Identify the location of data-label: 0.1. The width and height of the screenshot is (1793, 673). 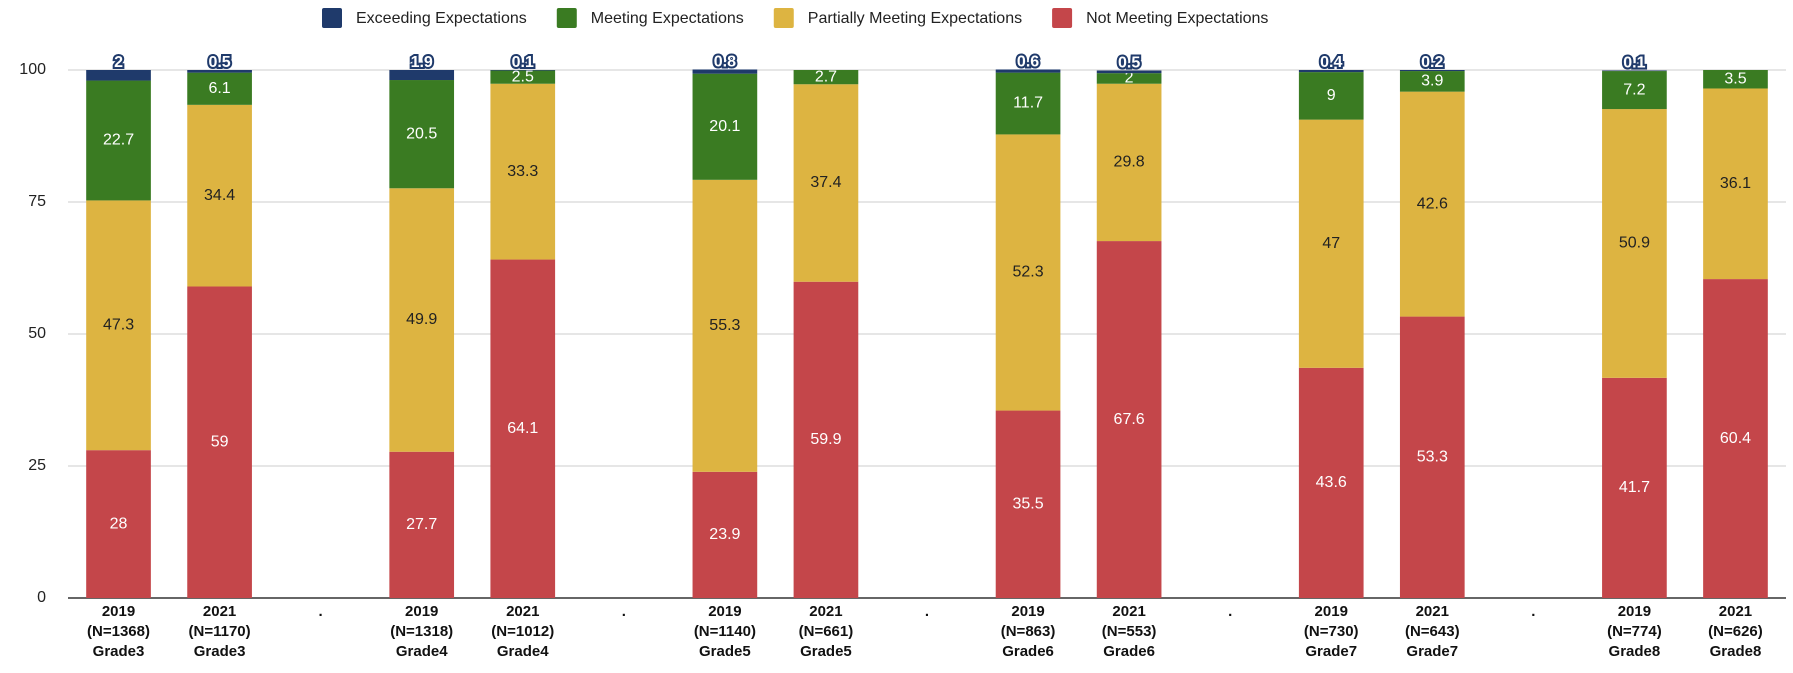
(1634, 63).